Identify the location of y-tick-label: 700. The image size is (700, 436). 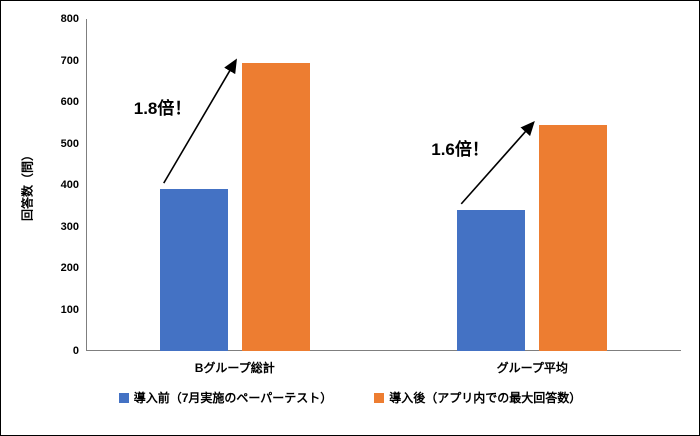
(69, 60).